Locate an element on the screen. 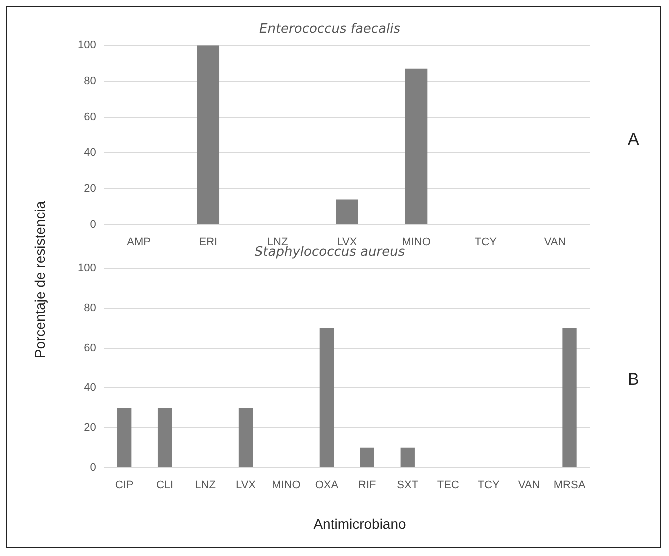 This screenshot has width=669, height=556. chart-title: Enterococcus faecalis is located at coordinates (330, 30).